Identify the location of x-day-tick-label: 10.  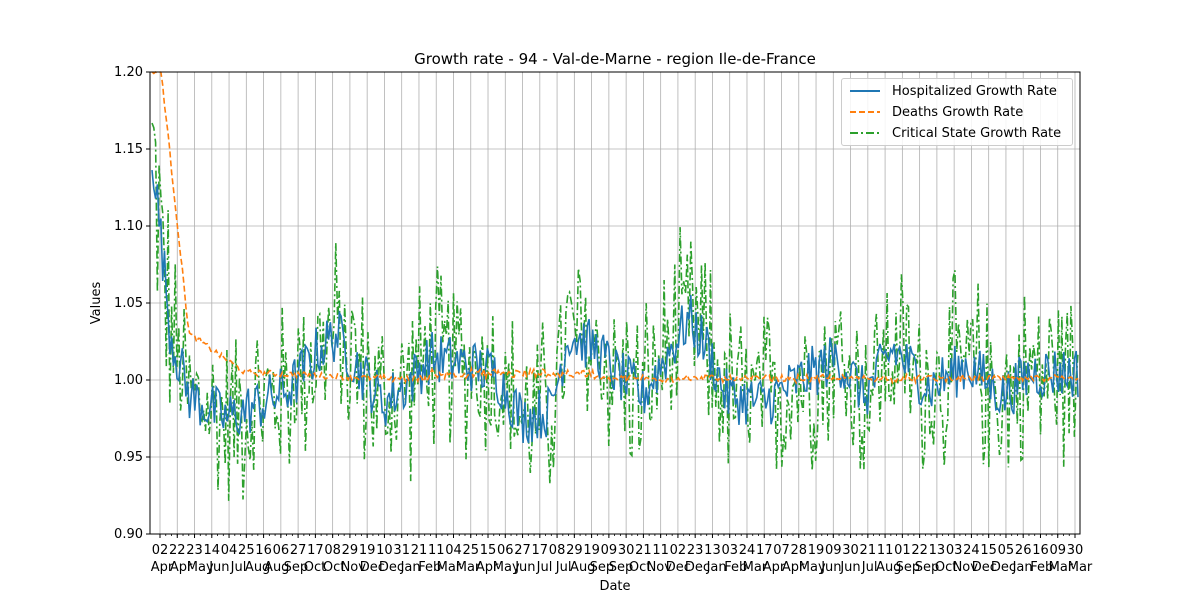
(384, 550).